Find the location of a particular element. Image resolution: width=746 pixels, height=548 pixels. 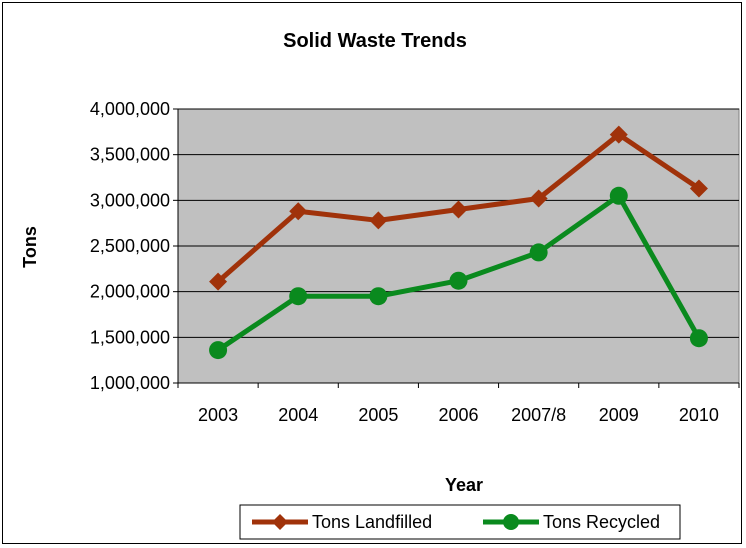

y-tick-label: 2,000,000 is located at coordinates (130, 292).